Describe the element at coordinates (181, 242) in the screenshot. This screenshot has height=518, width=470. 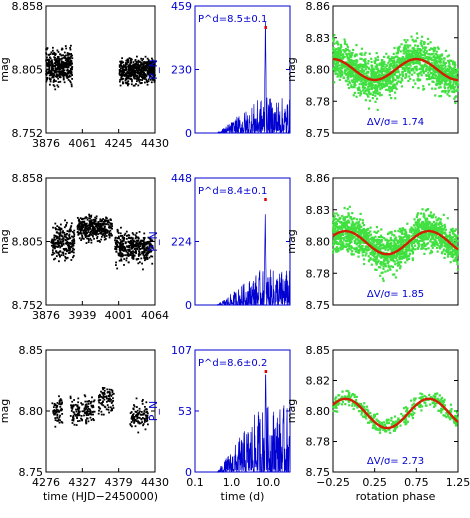
I see `ytick-label: 224` at that location.